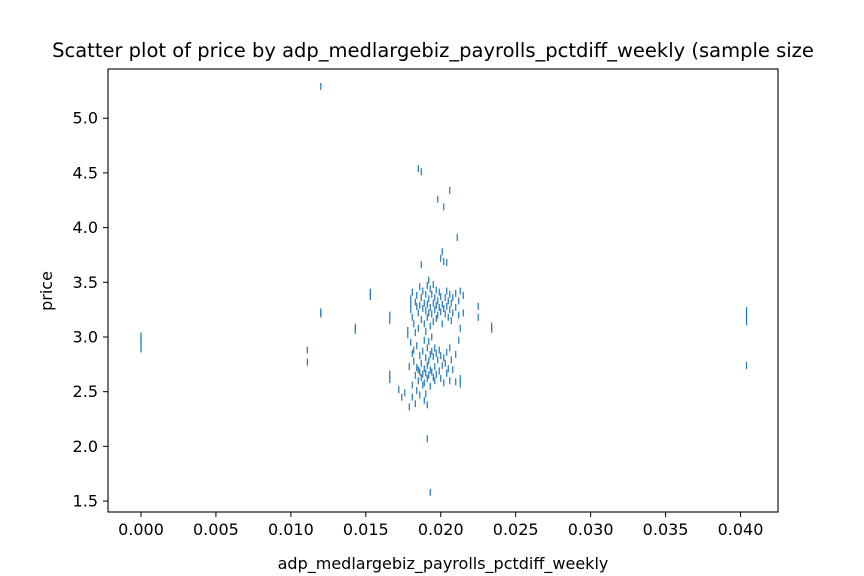 This screenshot has height=576, width=864. I want to click on y-tick-label: 2.5, so click(85, 391).